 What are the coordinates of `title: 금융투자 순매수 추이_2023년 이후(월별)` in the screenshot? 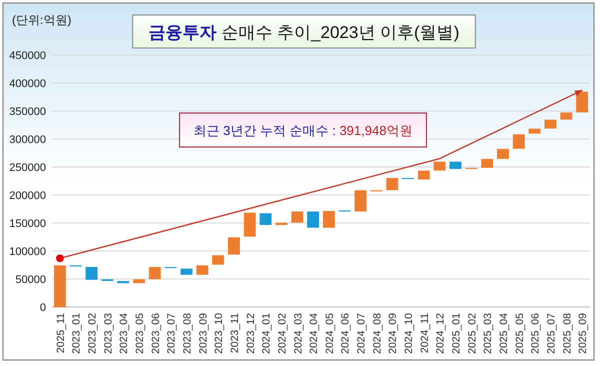 It's located at (304, 31).